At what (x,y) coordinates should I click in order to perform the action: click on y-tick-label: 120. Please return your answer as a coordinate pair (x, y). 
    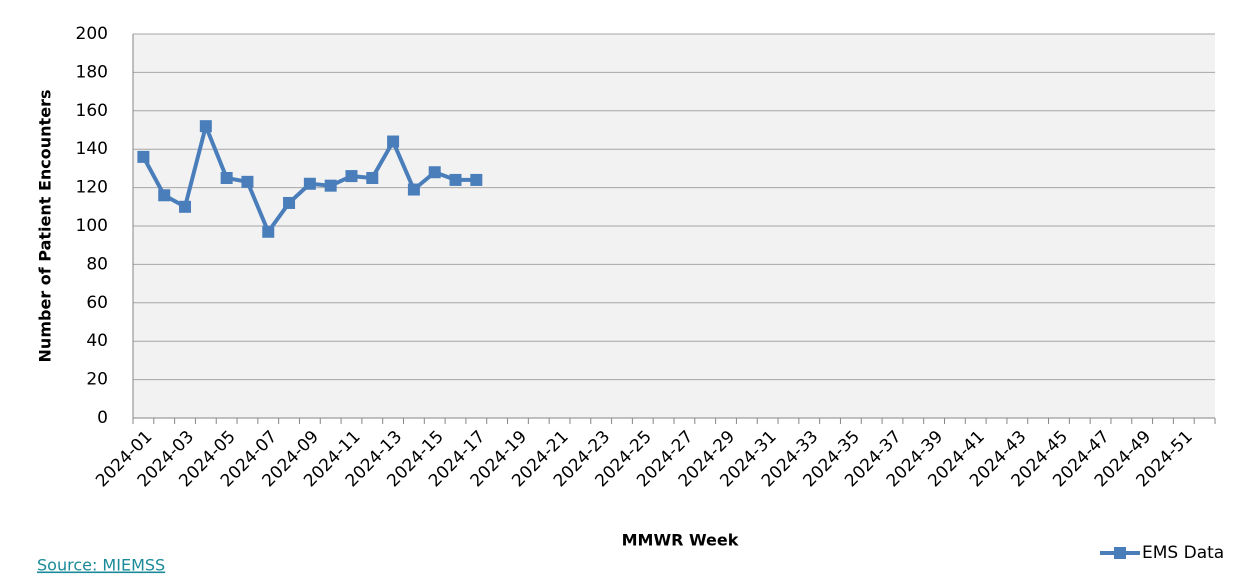
    Looking at the image, I should click on (92, 188).